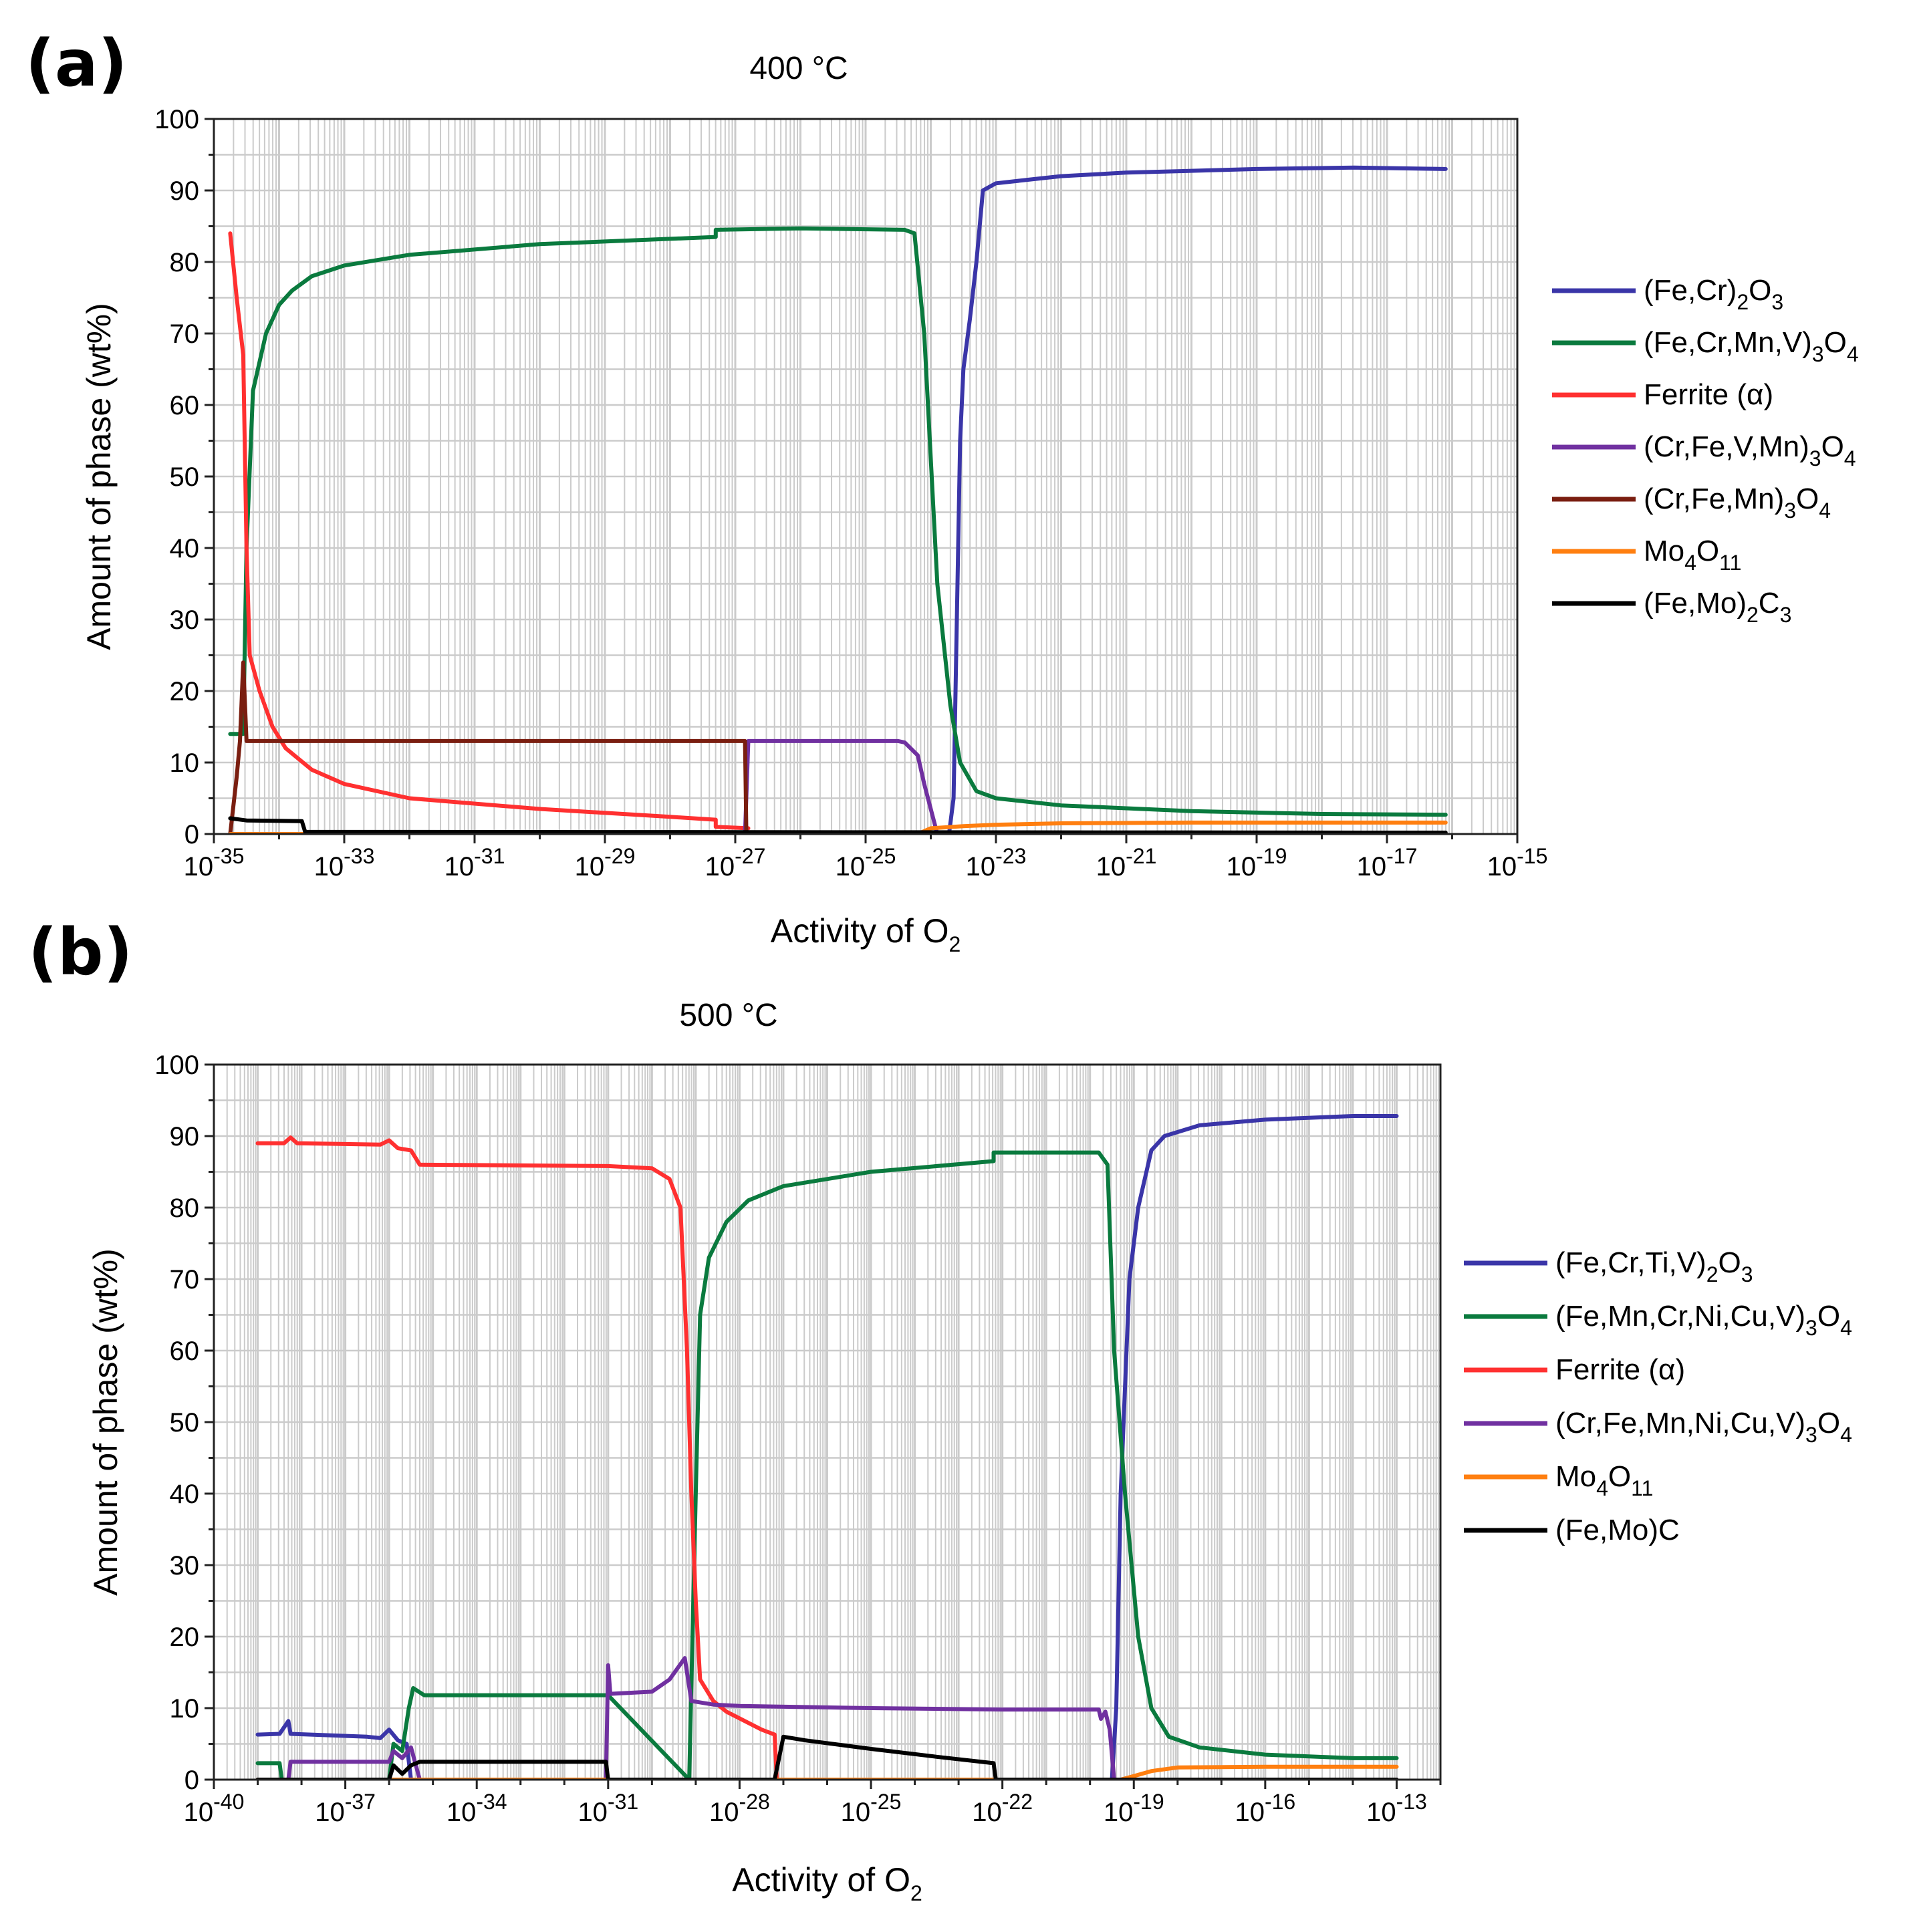  I want to click on y-tick-label: 20, so click(185, 691).